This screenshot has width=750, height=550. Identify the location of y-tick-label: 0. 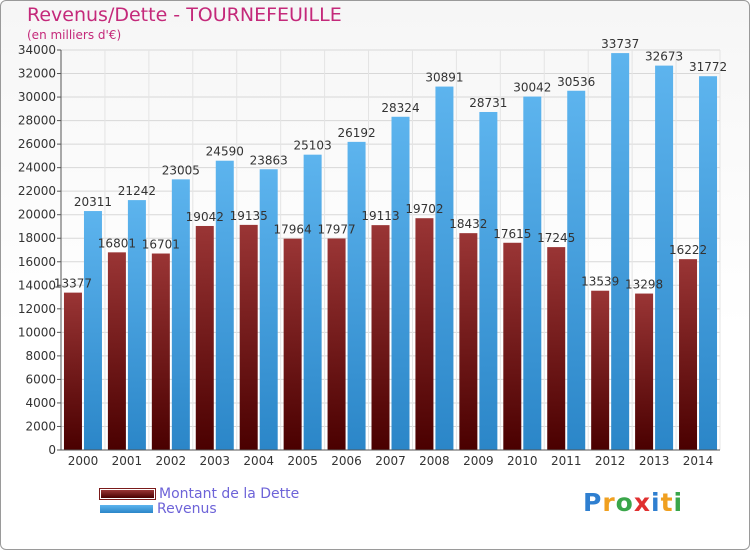
(52, 450).